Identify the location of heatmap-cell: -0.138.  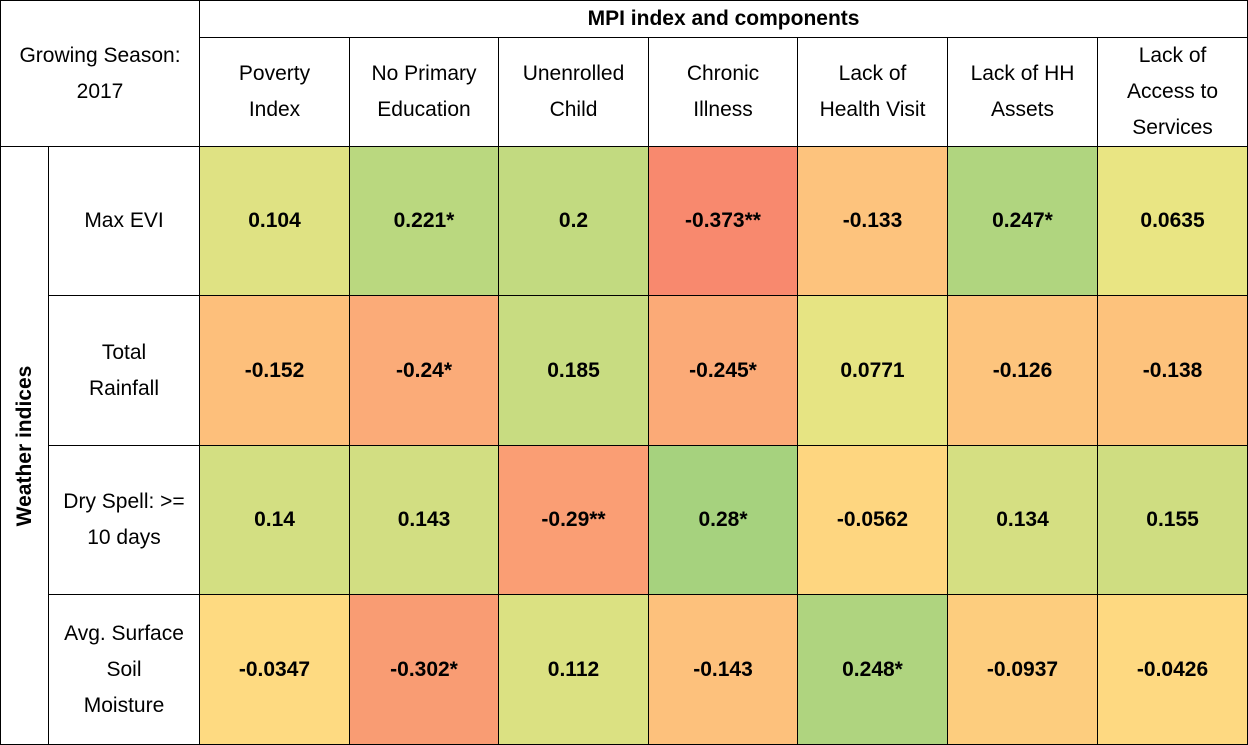
(1172, 370).